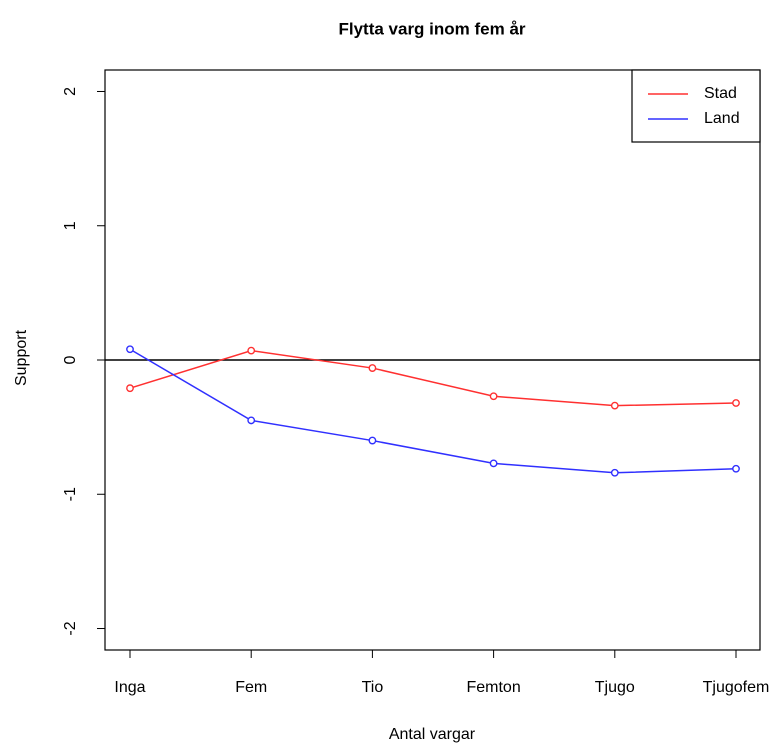  What do you see at coordinates (696, 106) in the screenshot?
I see `legend-box` at bounding box center [696, 106].